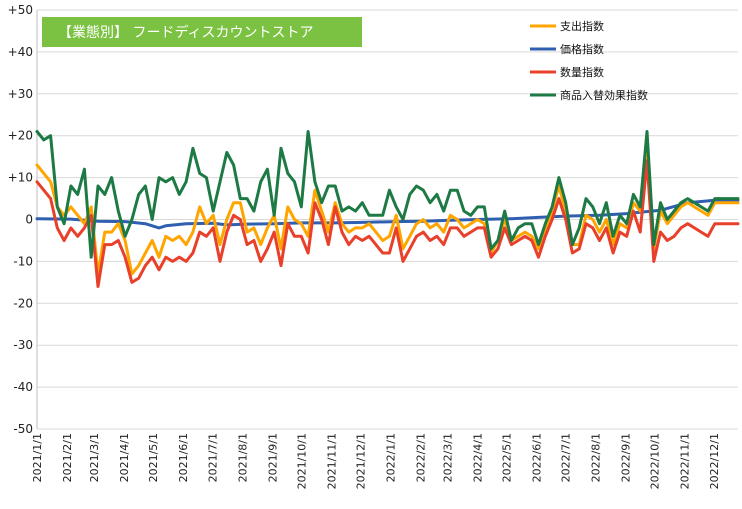 The width and height of the screenshot is (742, 509). What do you see at coordinates (604, 95) in the screenshot?
I see `legend-label: 商品入替効果指数` at bounding box center [604, 95].